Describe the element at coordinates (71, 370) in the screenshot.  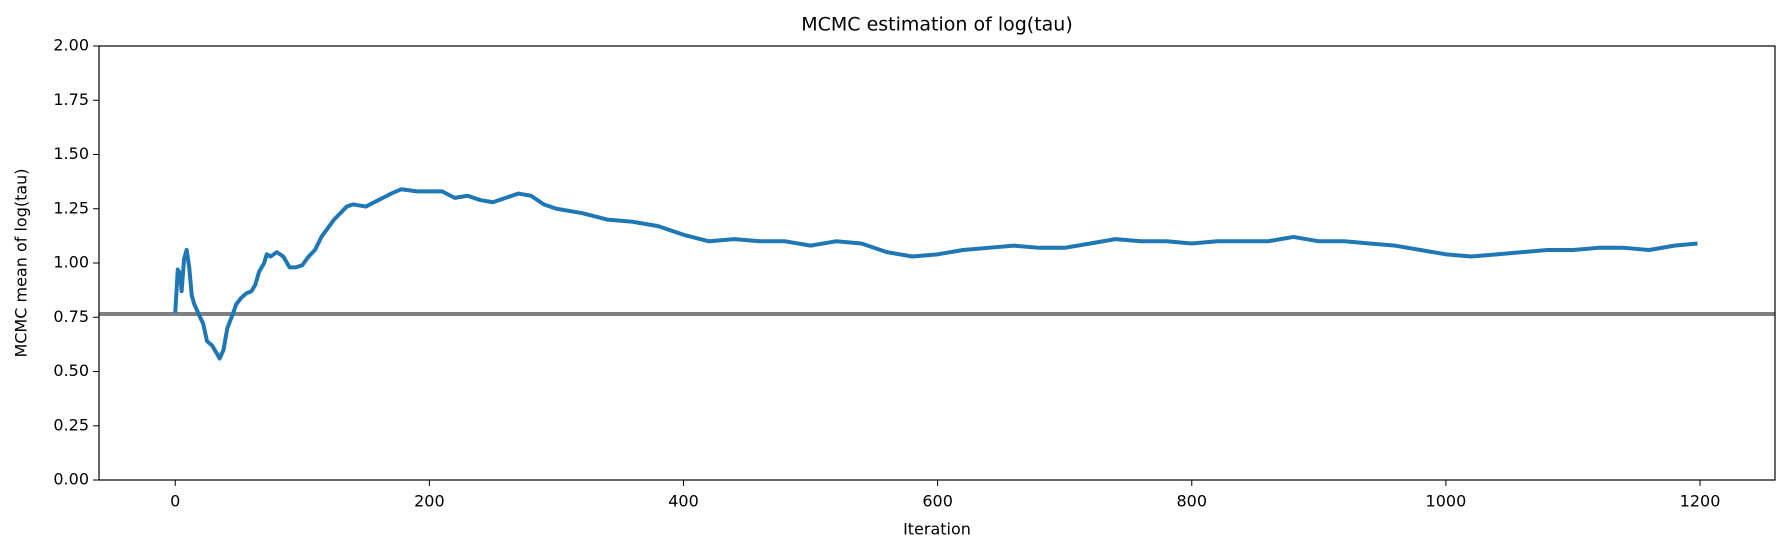
I see `y-tick-label: 0.50` at that location.